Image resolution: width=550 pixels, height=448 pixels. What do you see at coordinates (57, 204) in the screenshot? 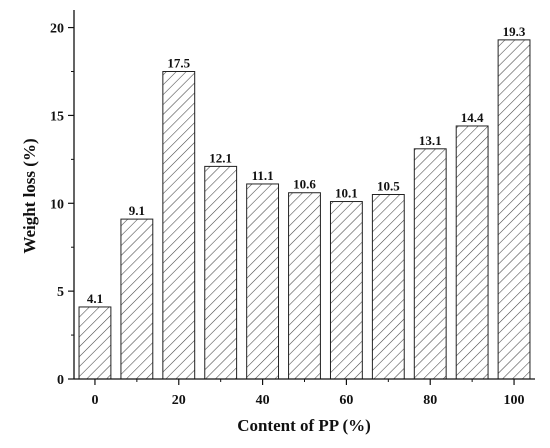
I see `y-tick-label: 10` at bounding box center [57, 204].